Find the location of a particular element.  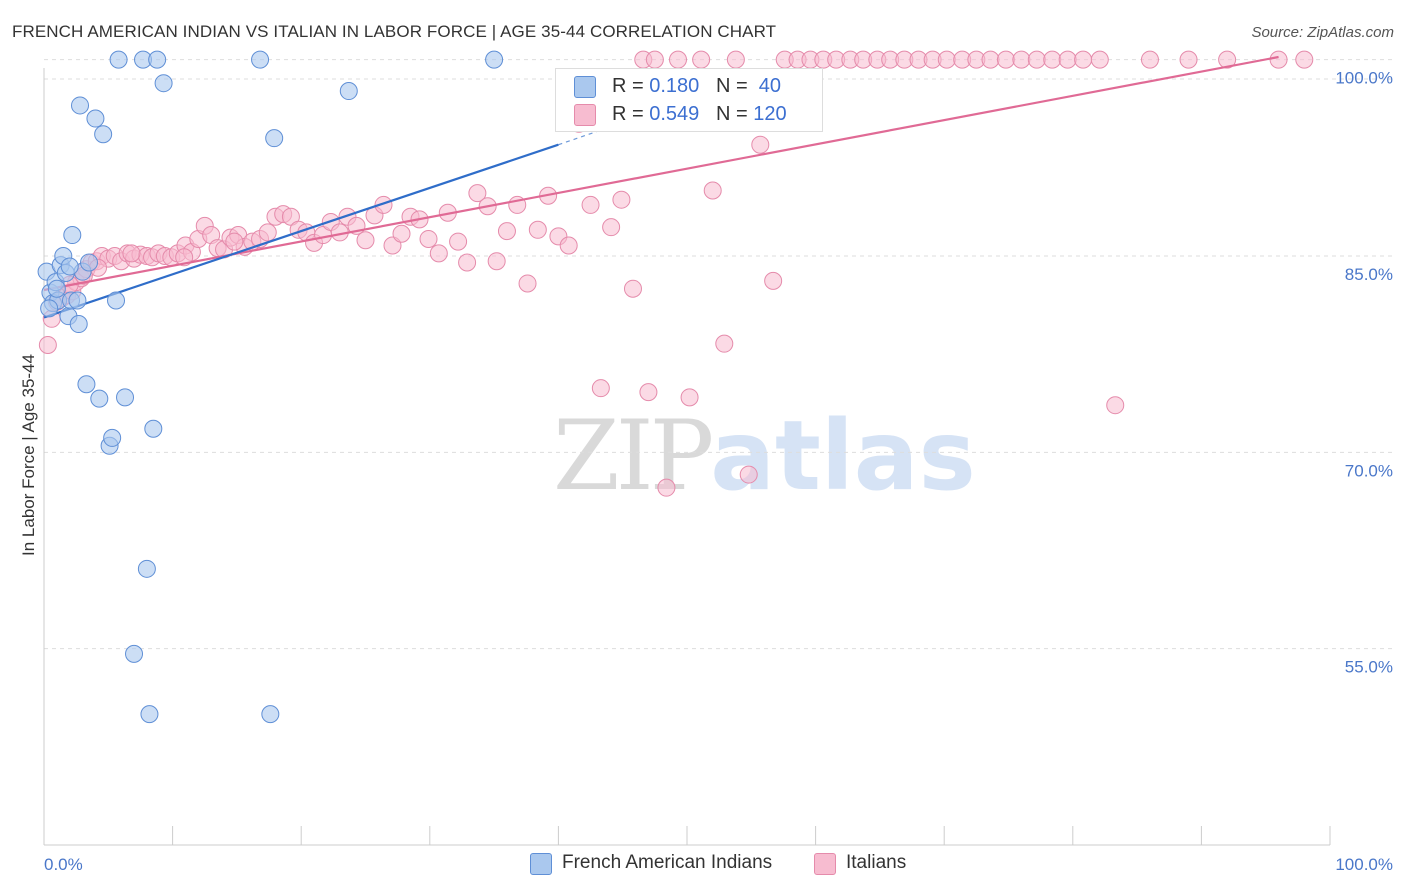

y-tick-label: 100.0% is located at coordinates (1364, 78).